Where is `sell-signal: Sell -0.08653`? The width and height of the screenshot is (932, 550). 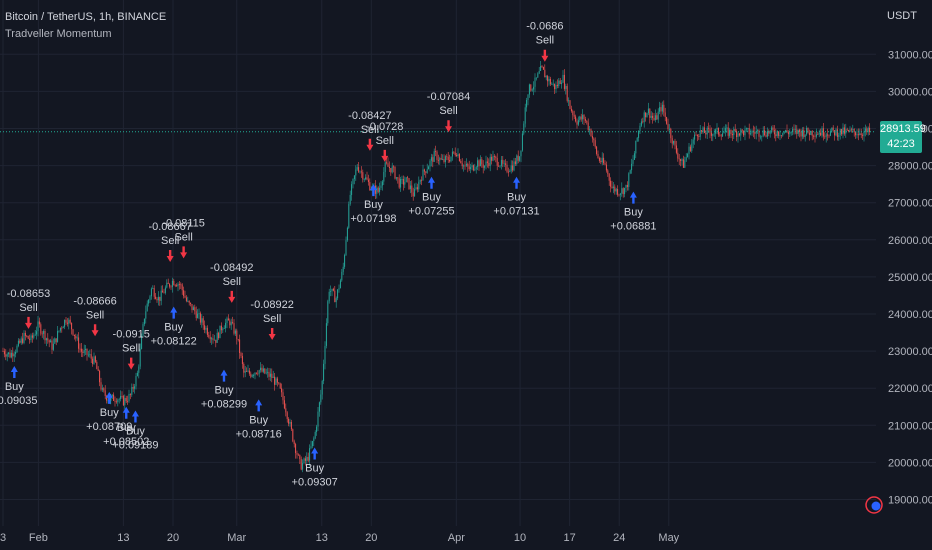
sell-signal: Sell -0.08653 is located at coordinates (28, 308).